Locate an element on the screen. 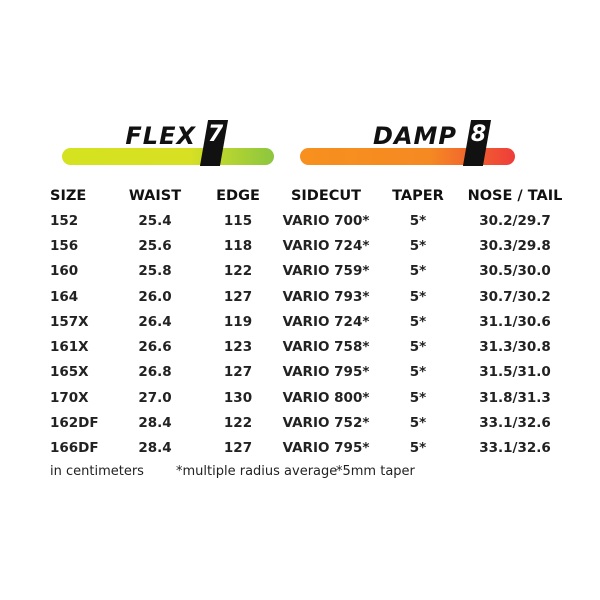  table-cell: 165X is located at coordinates (69, 372).